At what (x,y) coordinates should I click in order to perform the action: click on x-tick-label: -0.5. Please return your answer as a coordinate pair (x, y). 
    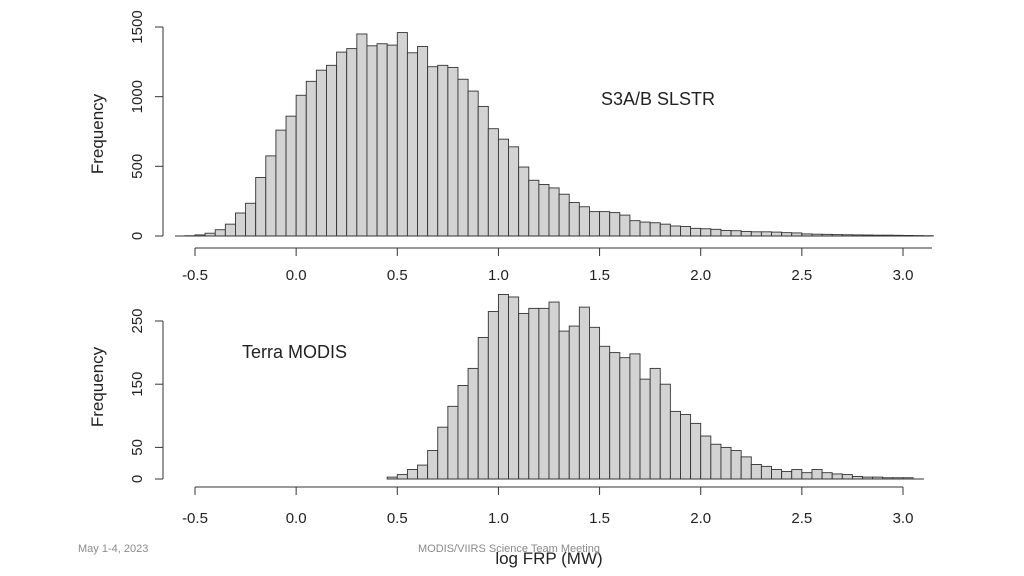
    Looking at the image, I should click on (195, 275).